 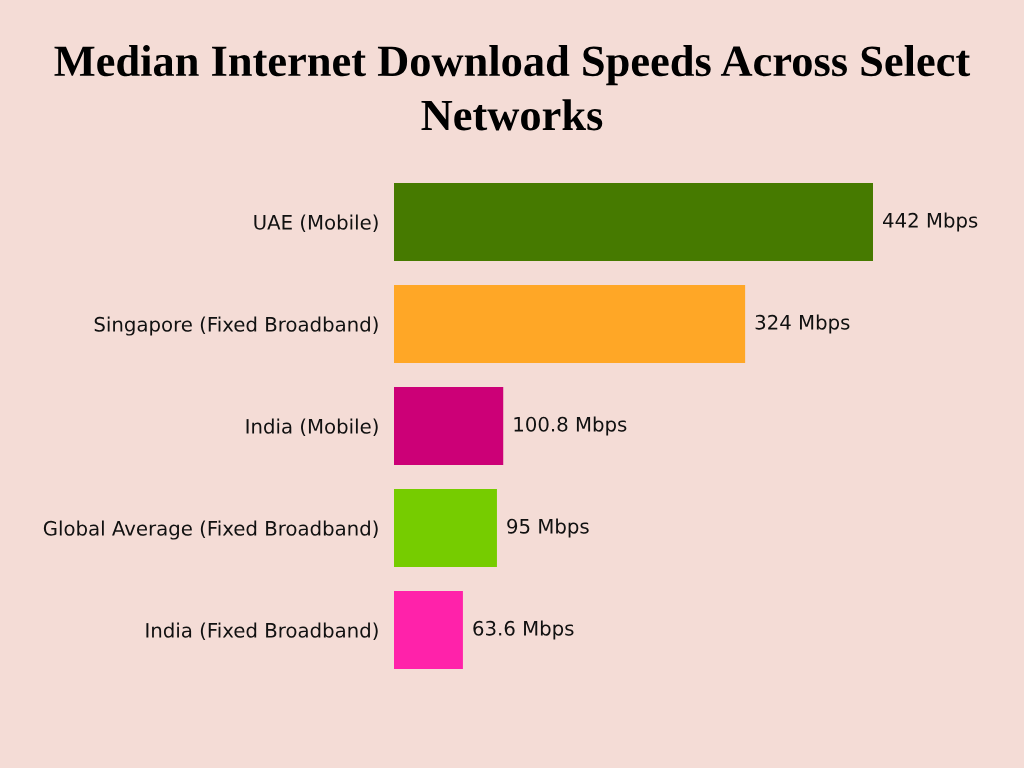 I want to click on y-tick-label: India (Fixed Broadband), so click(x=262, y=631).